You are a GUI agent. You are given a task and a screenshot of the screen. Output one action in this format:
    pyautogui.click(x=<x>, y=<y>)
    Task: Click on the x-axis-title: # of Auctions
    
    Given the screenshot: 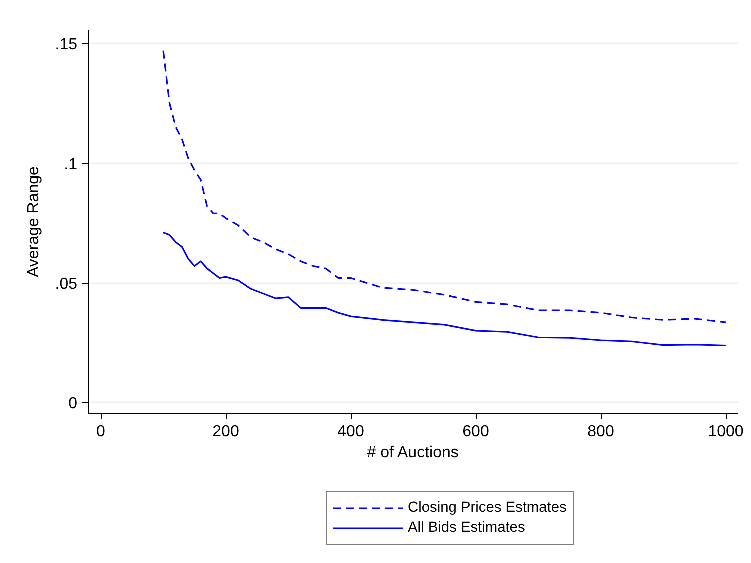 What is the action you would take?
    pyautogui.click(x=413, y=453)
    